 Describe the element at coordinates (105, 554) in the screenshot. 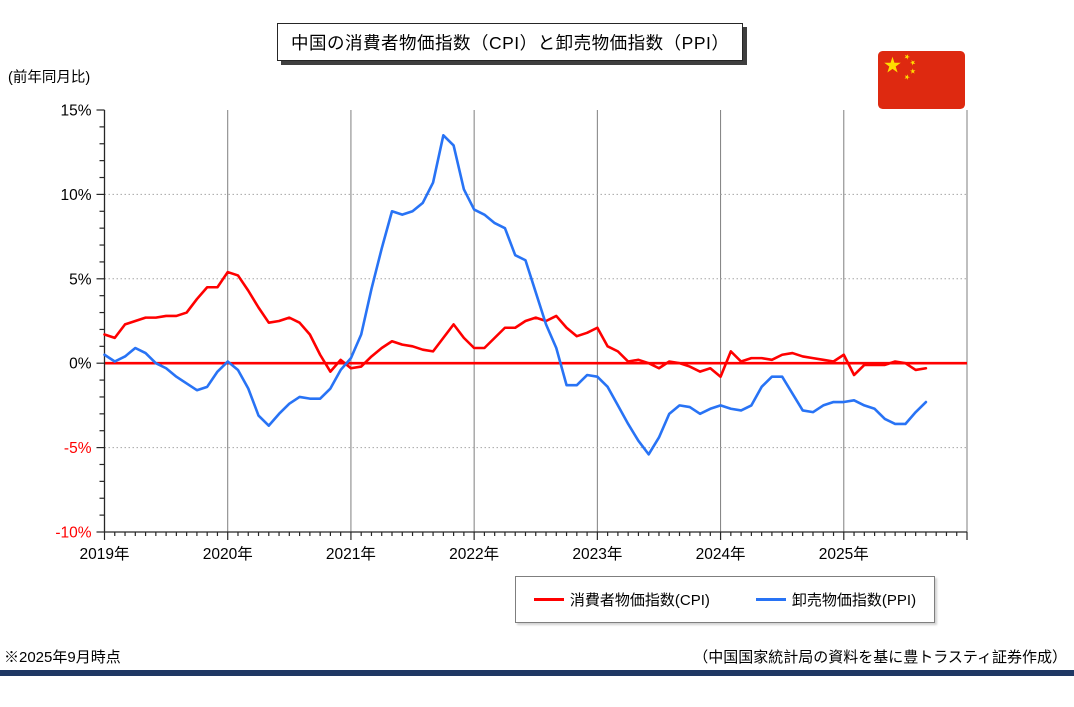

I see `x-tick-label: 2019年` at that location.